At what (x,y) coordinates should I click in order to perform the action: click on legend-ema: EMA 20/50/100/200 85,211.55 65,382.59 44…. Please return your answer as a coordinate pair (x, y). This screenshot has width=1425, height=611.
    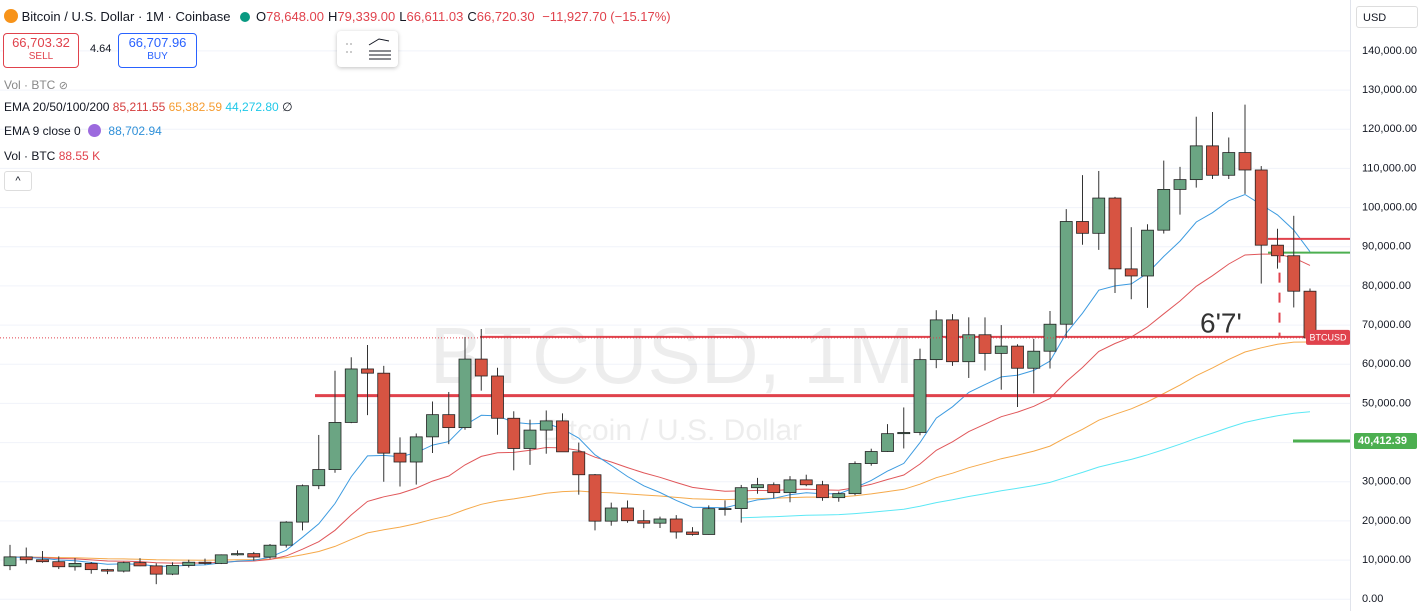
    Looking at the image, I should click on (148, 107).